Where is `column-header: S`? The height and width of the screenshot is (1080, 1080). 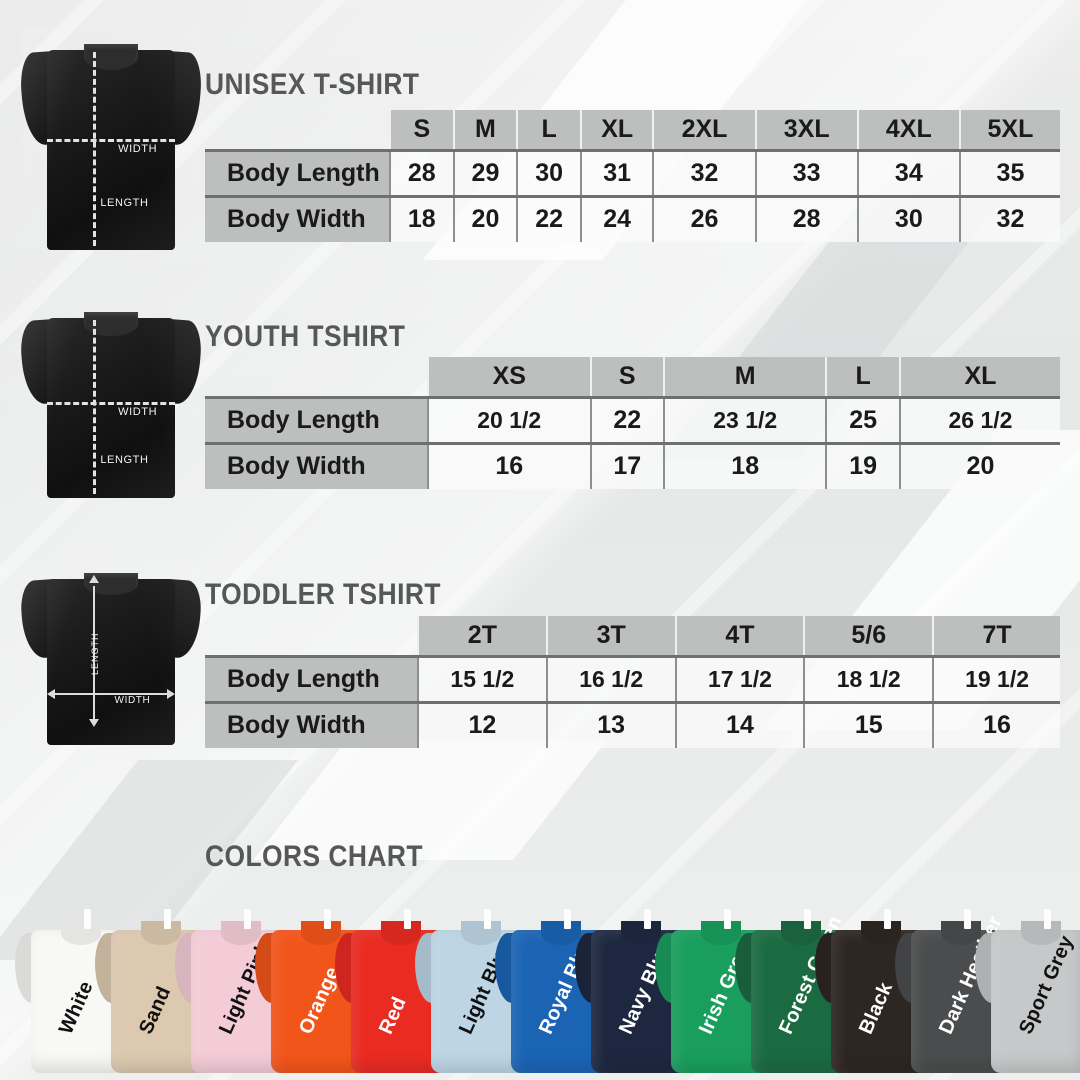 column-header: S is located at coordinates (626, 378).